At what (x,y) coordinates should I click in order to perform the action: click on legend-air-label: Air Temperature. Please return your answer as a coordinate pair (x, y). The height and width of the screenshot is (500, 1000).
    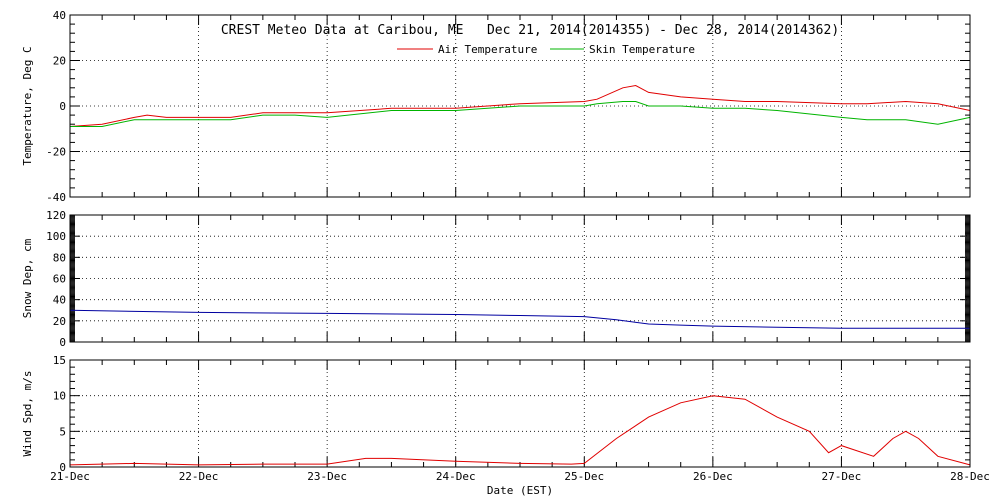
    Looking at the image, I should click on (487, 49).